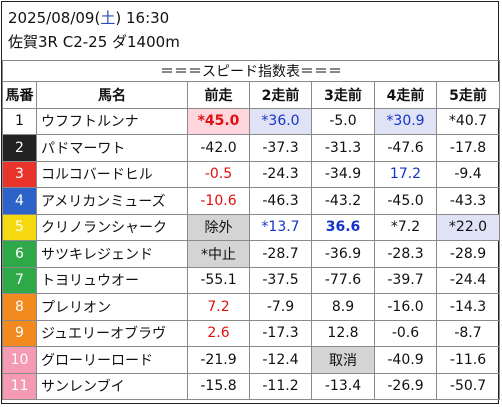 Image resolution: width=502 pixels, height=407 pixels. I want to click on table-row: 1 ウフフトルンナ *45.0 *36.0 -5.0 *30.9 *40.7, so click(251, 121).